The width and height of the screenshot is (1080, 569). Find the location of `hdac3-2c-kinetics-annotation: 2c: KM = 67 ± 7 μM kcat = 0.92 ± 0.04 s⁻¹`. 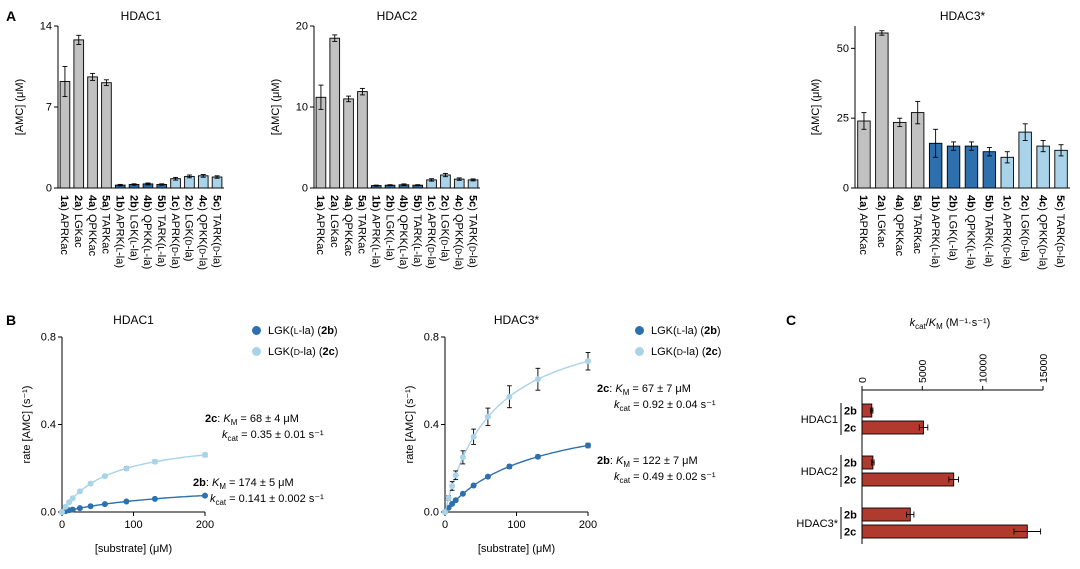

hdac3-2c-kinetics-annotation: 2c: KM = 67 ± 7 μM kcat = 0.92 ± 0.04 s⁻¹ is located at coordinates (656, 398).